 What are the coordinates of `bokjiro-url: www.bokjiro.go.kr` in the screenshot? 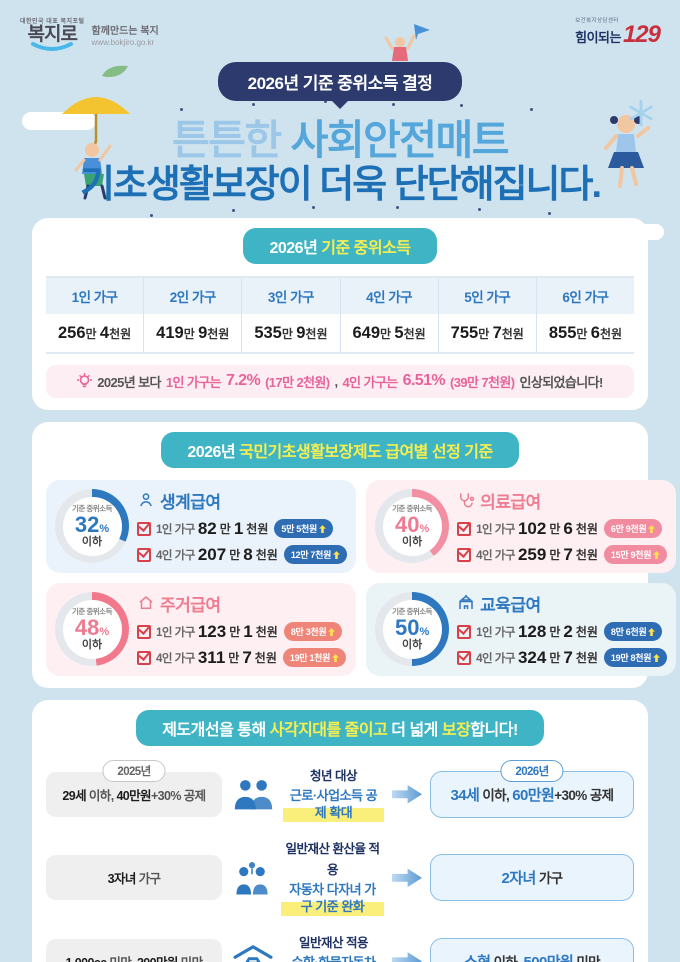 It's located at (123, 42).